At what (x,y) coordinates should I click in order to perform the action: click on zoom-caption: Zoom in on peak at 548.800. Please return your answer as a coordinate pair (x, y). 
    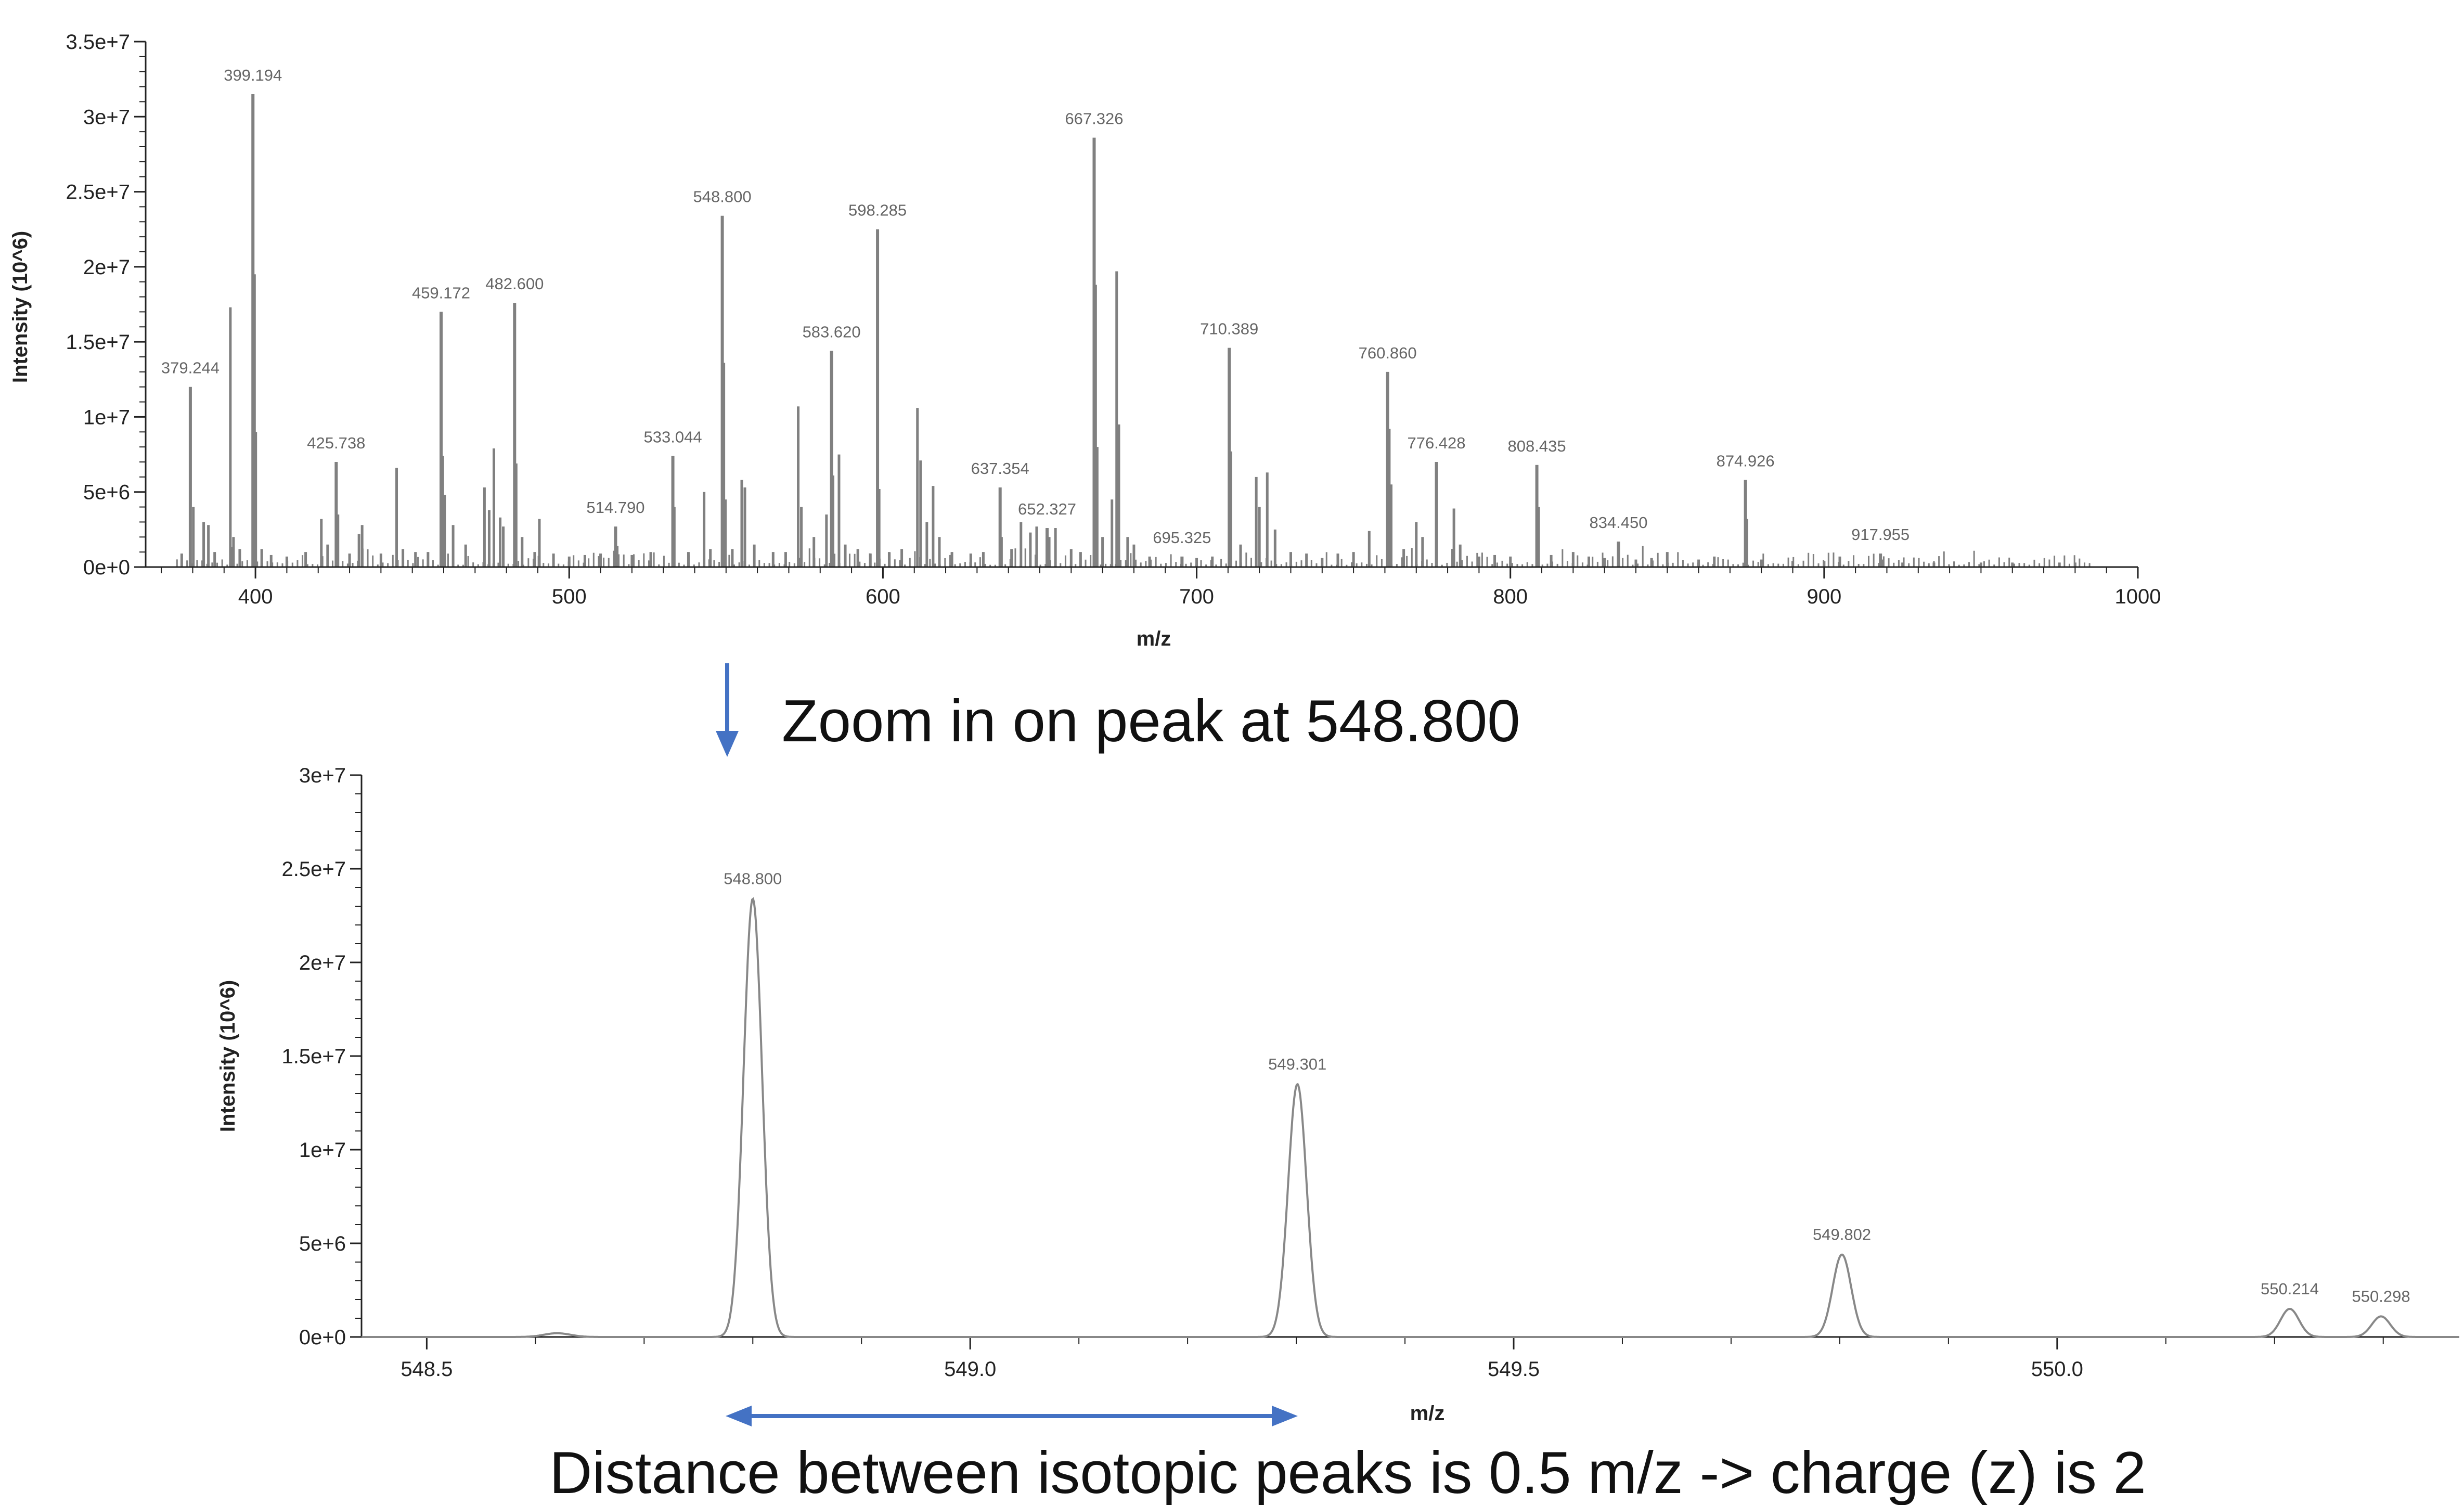
    Looking at the image, I should click on (1151, 721).